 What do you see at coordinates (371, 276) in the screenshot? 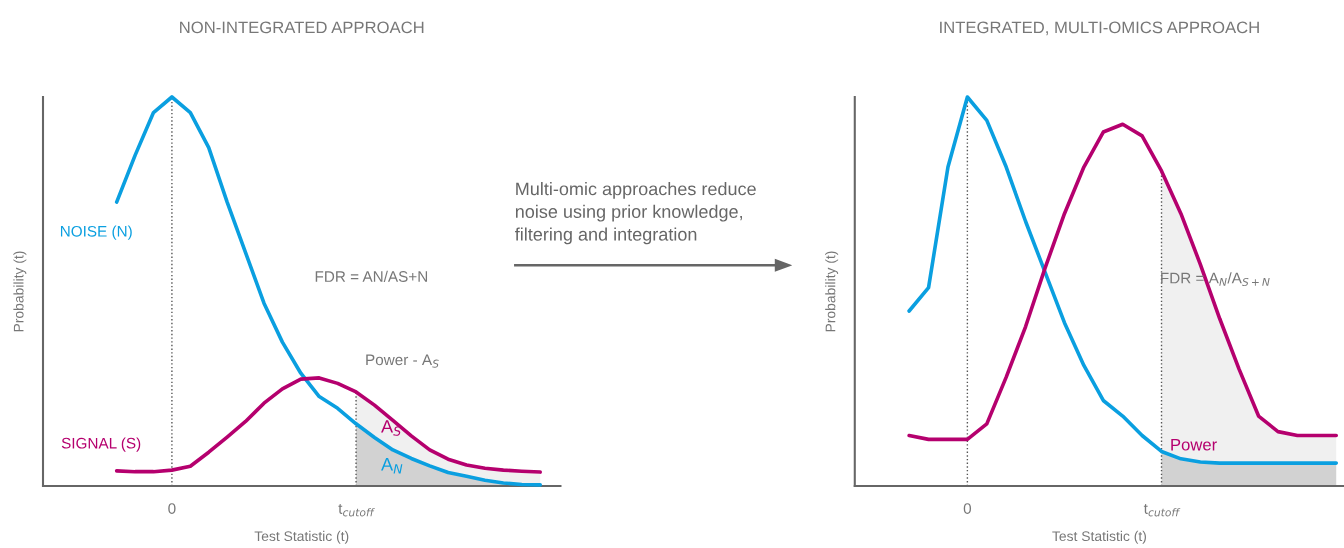
I see `annotation: FDR = AN/AS+N` at bounding box center [371, 276].